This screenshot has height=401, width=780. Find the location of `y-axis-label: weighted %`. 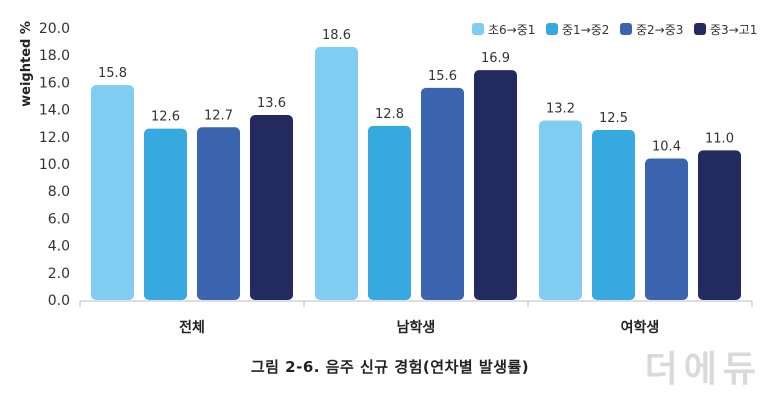

y-axis-label: weighted % is located at coordinates (26, 64).